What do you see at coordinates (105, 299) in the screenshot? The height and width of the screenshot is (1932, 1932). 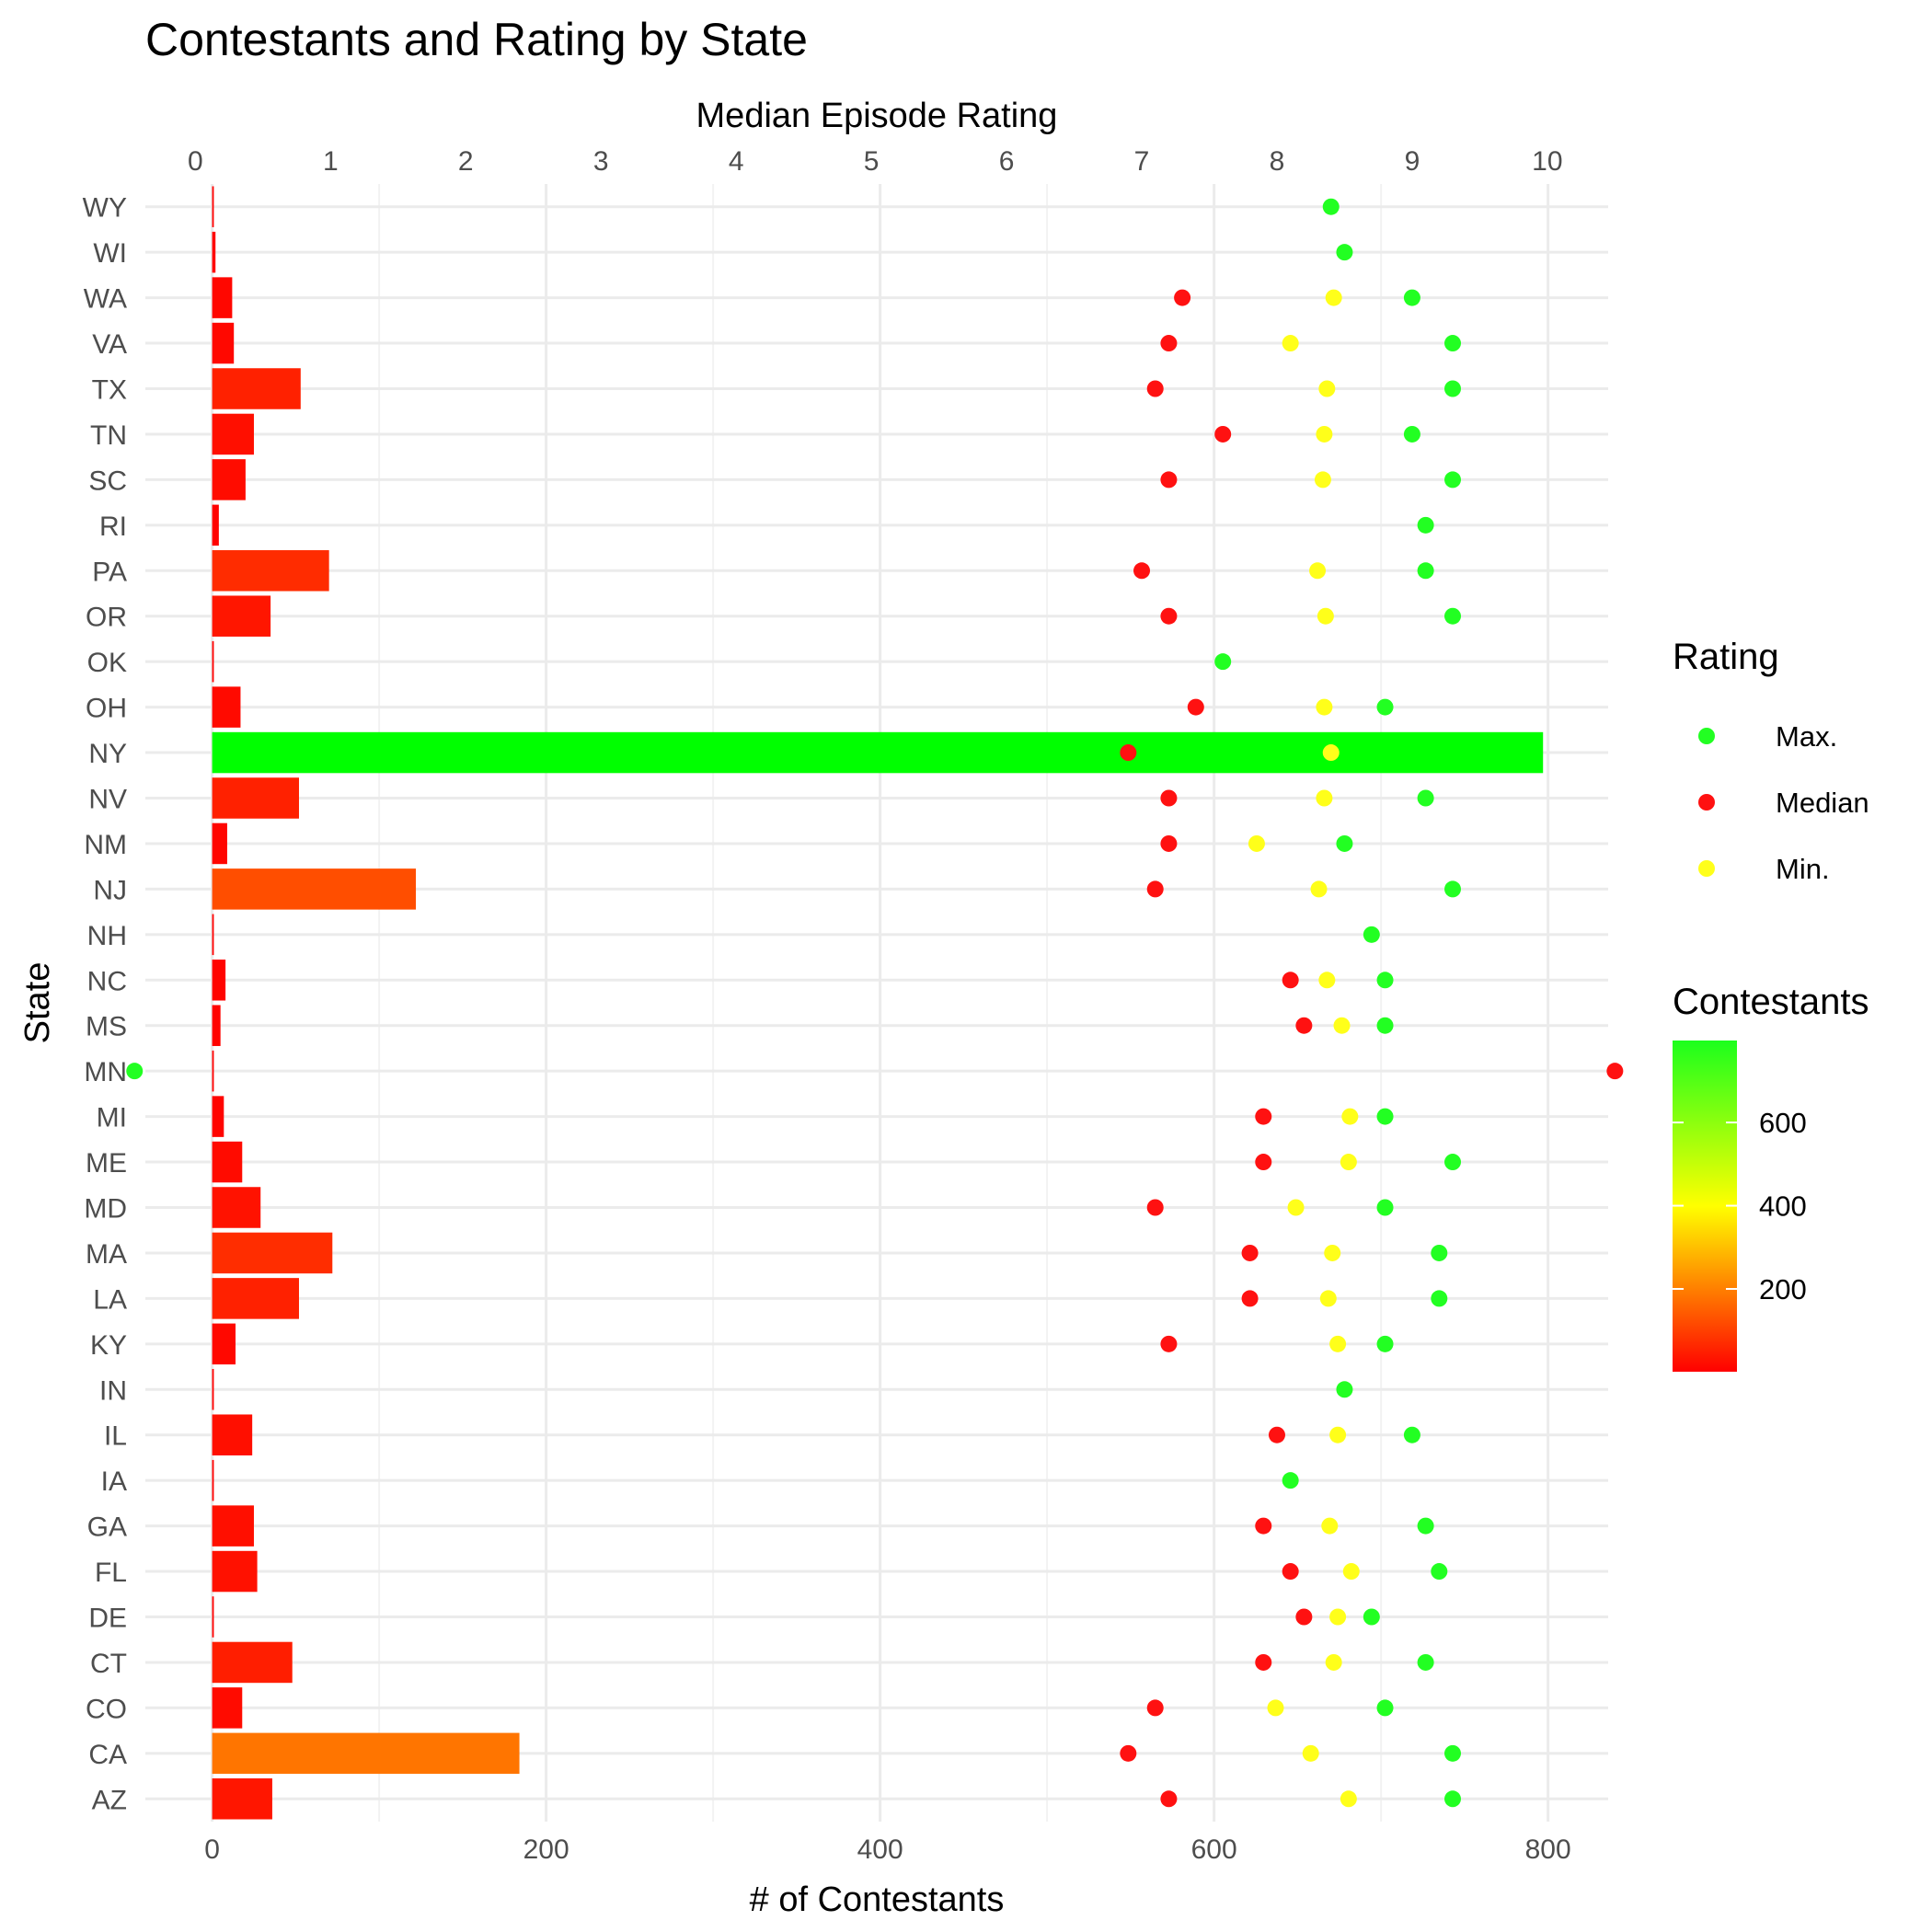 I see `y-tick-label: WA` at bounding box center [105, 299].